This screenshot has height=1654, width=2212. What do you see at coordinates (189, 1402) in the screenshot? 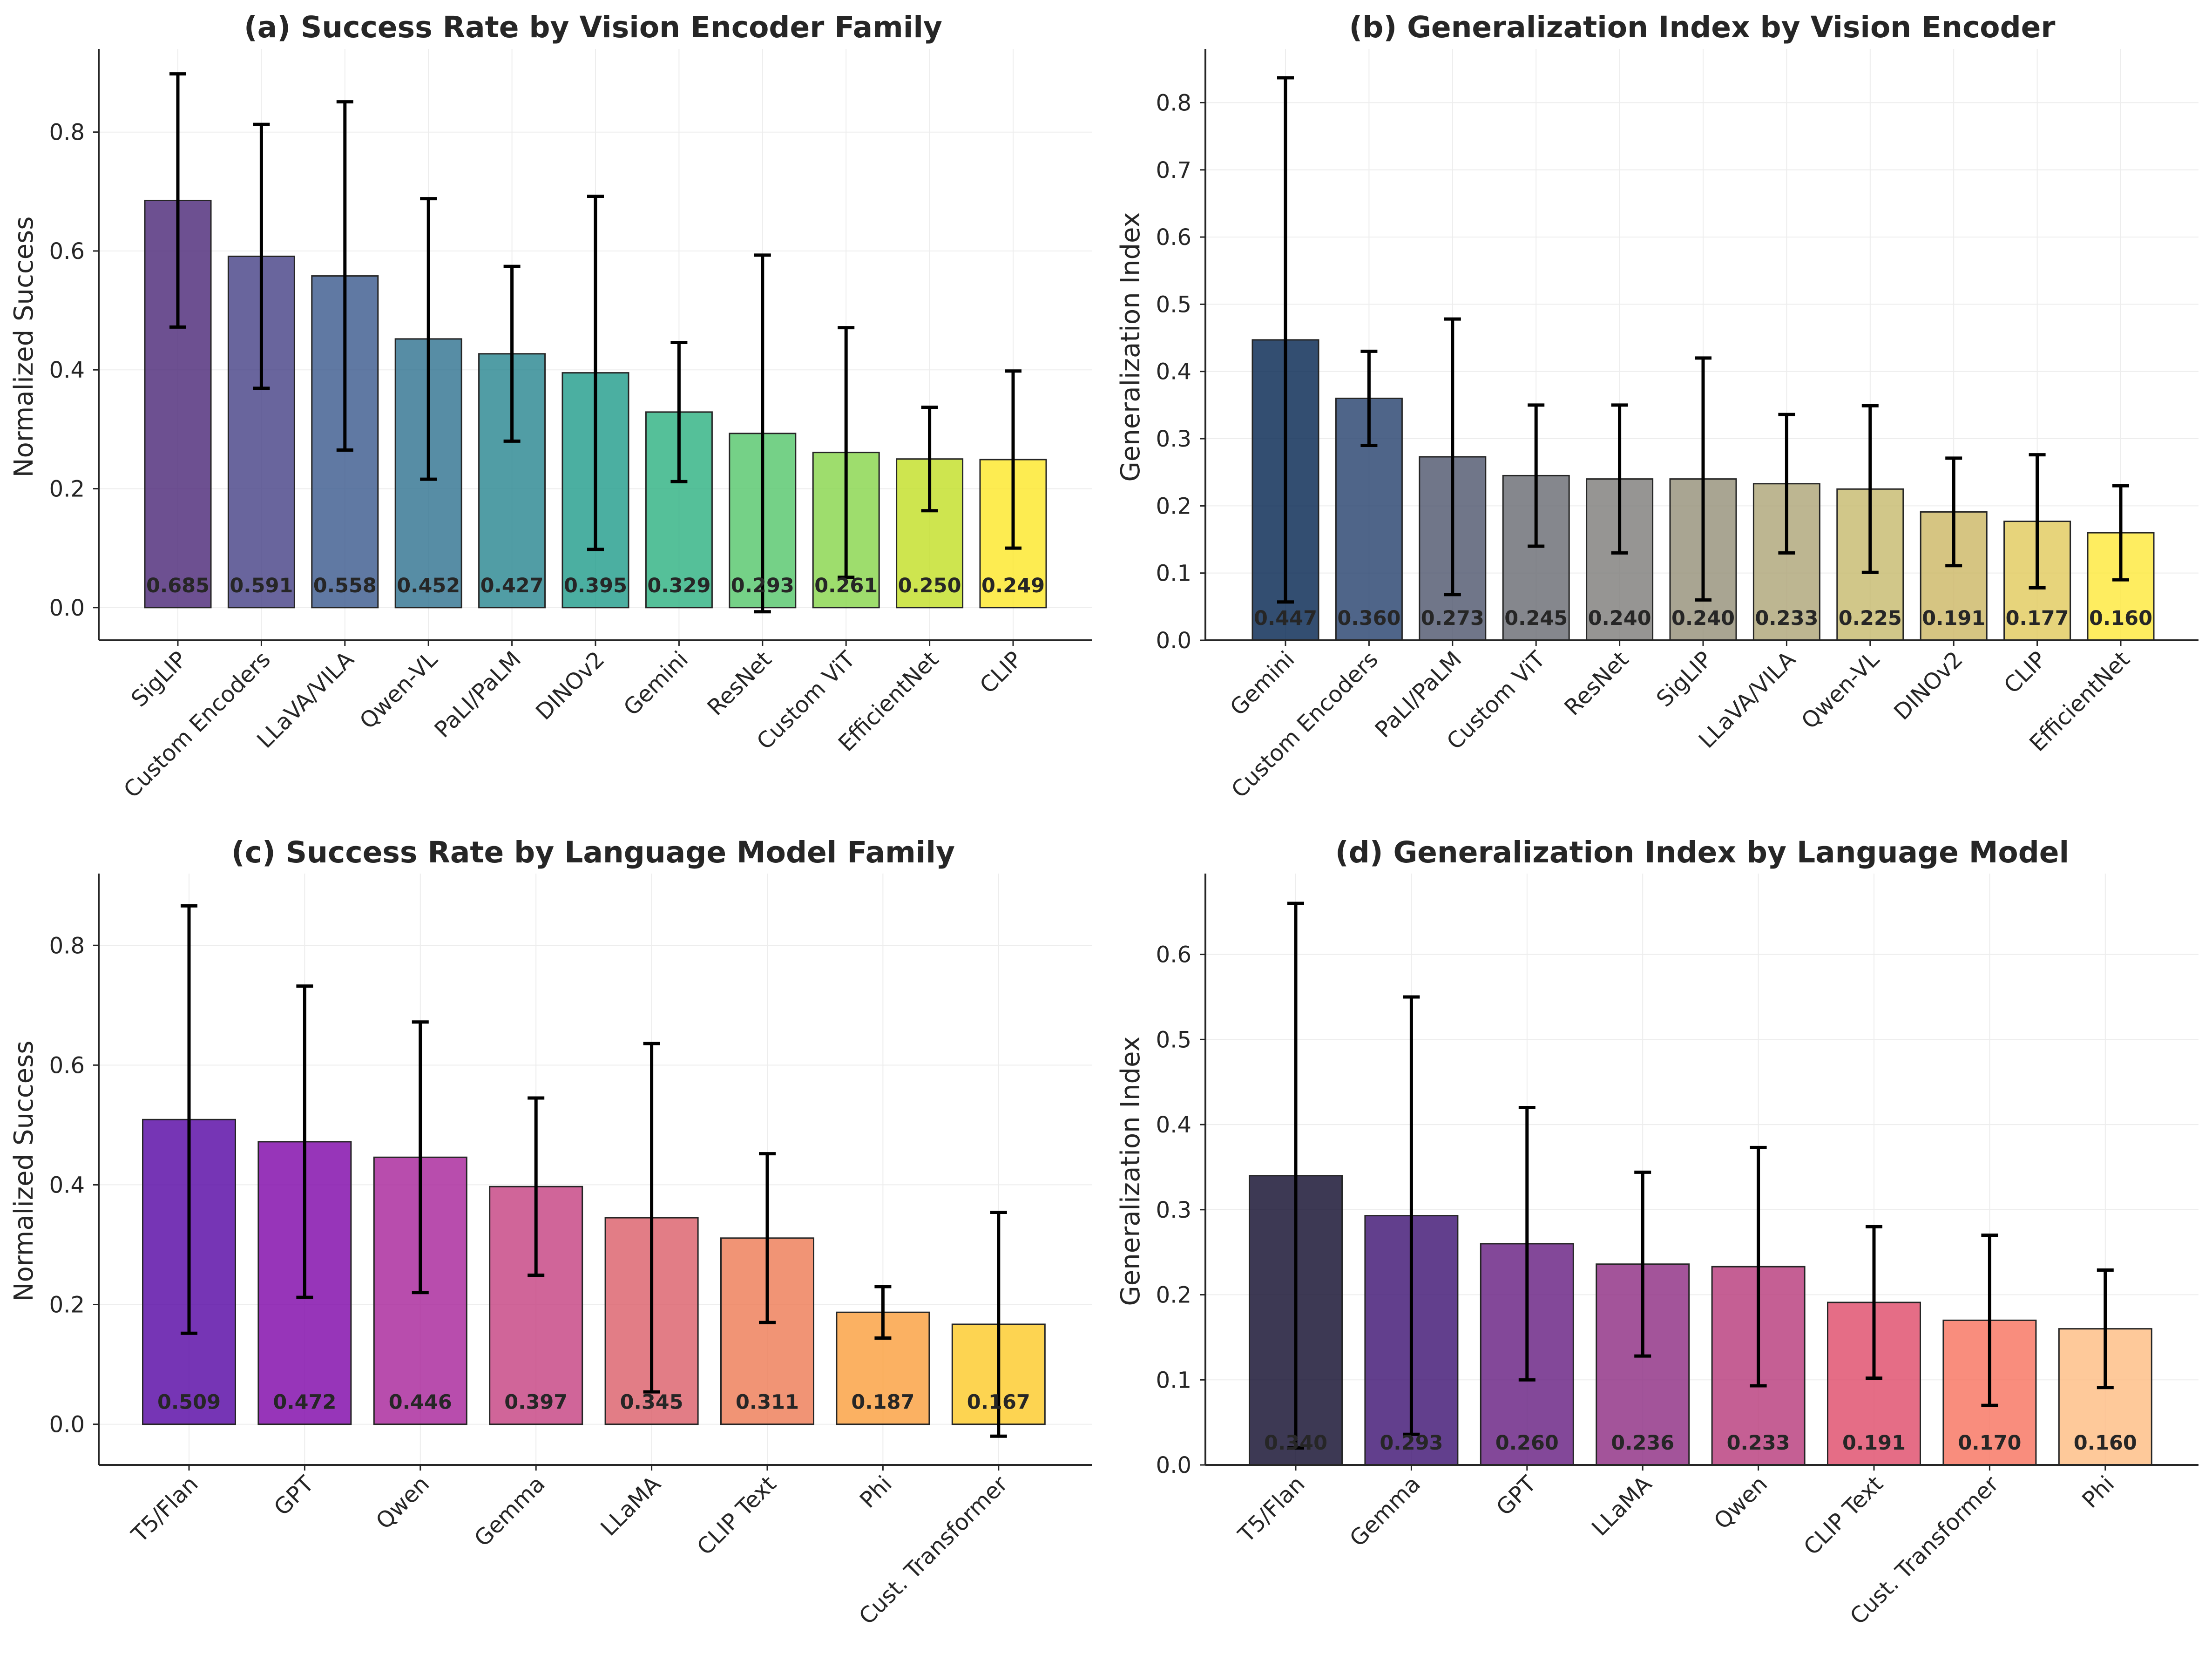
I see `data-label: 0.509` at bounding box center [189, 1402].